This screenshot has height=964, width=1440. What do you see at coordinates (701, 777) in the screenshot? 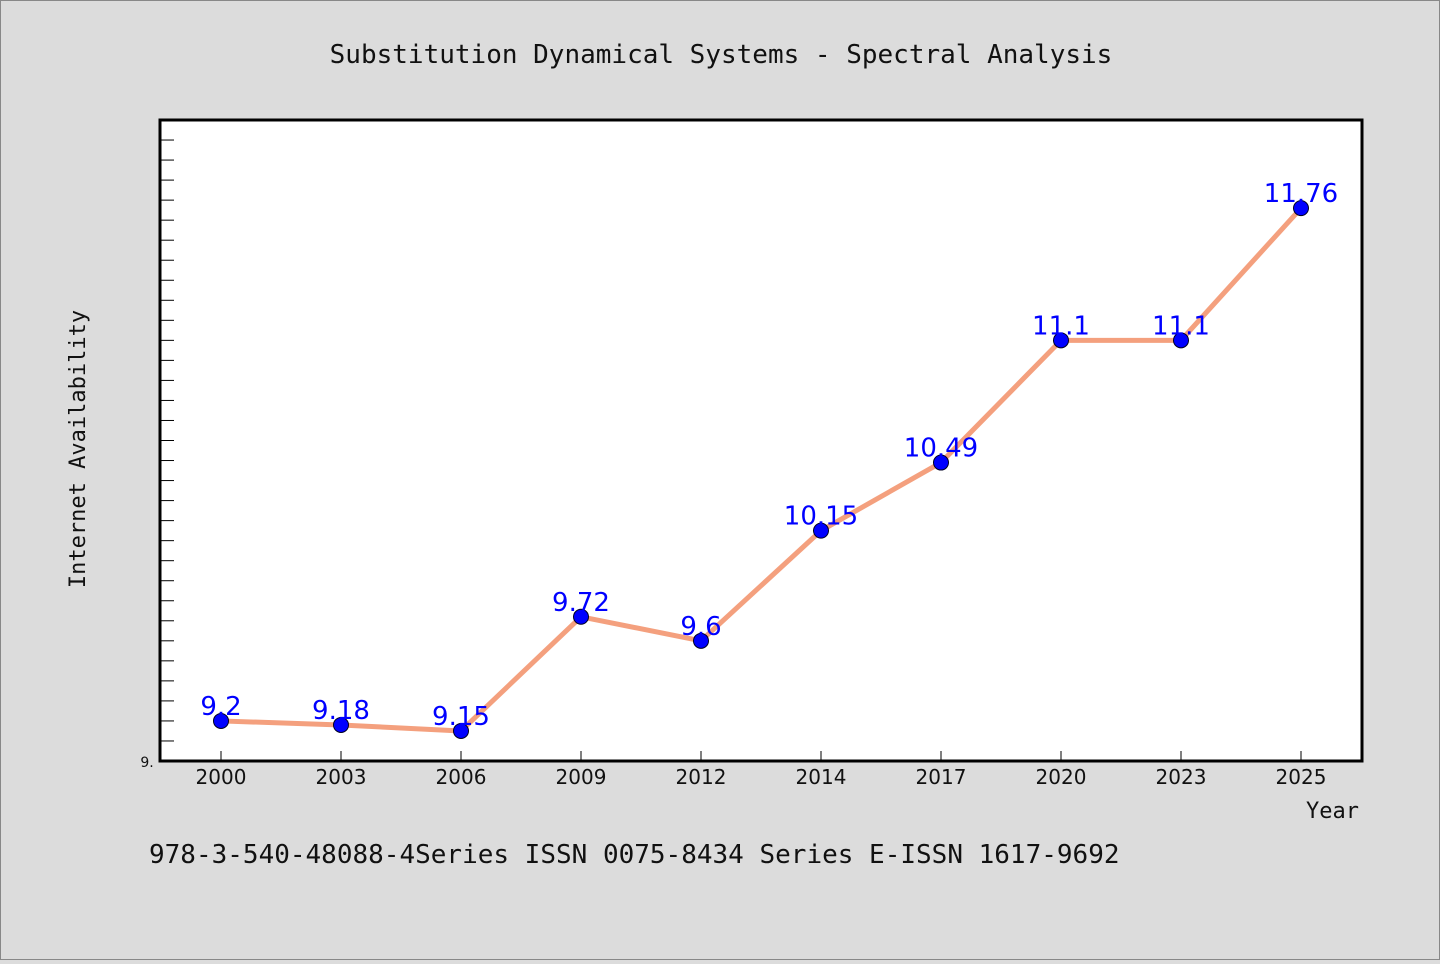
I see `x-tick-label: 2012` at bounding box center [701, 777].